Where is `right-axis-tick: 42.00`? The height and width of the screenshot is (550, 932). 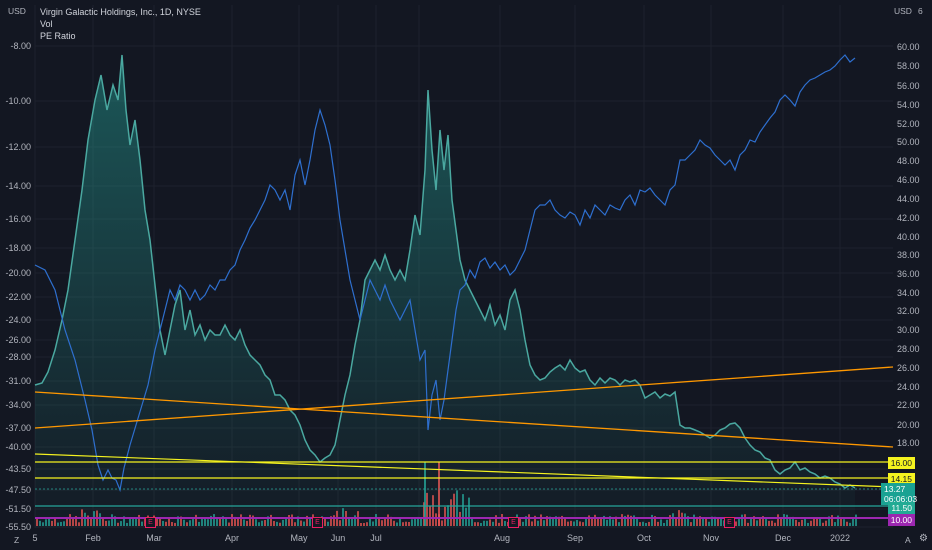
right-axis-tick: 42.00 is located at coordinates (908, 218).